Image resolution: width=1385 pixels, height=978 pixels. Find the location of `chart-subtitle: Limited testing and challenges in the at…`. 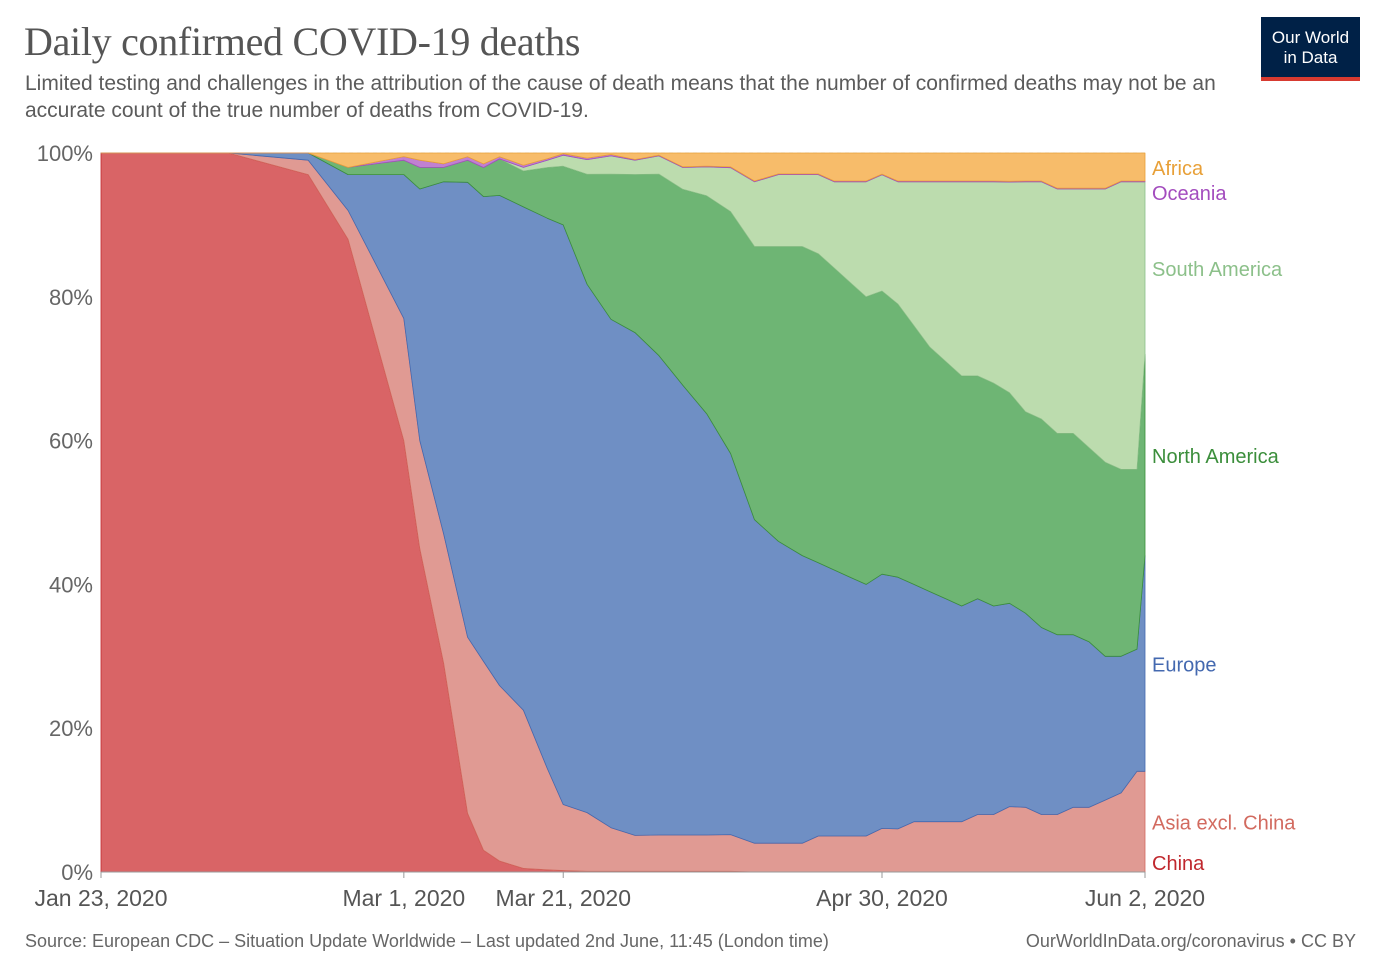

chart-subtitle: Limited testing and challenges in the at… is located at coordinates (620, 97).